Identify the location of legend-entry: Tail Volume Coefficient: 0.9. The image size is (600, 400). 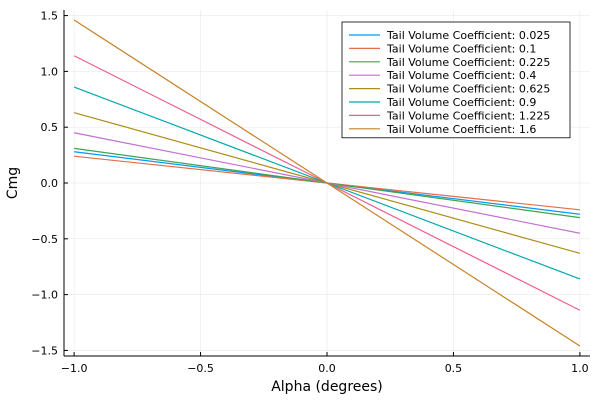
(461, 102).